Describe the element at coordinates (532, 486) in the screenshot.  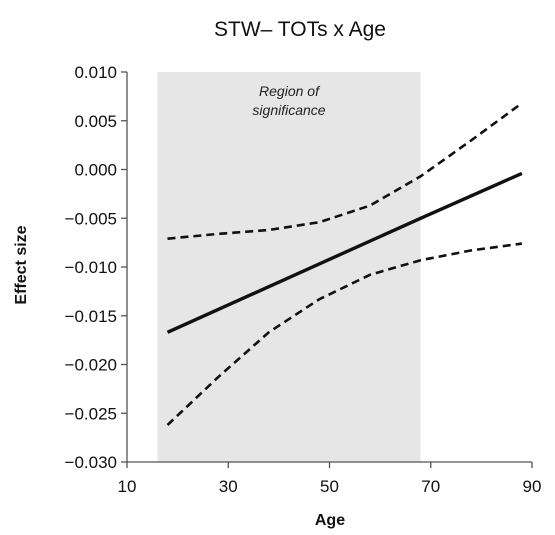
I see `x-tick-label: 90` at that location.